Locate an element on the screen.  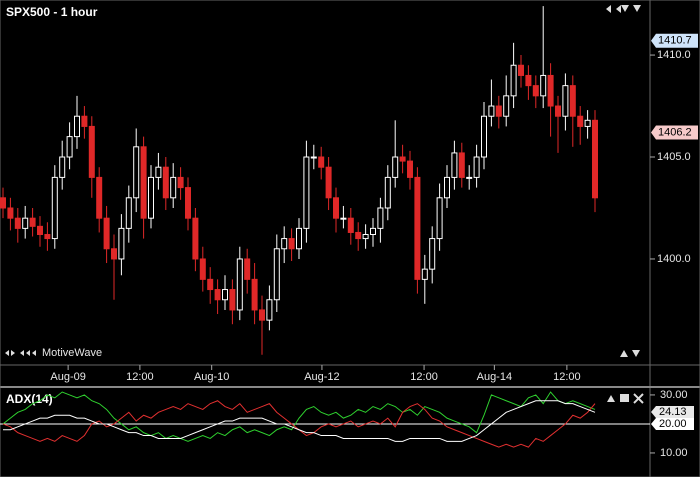
level-marker-label: 20.00 is located at coordinates (673, 424).